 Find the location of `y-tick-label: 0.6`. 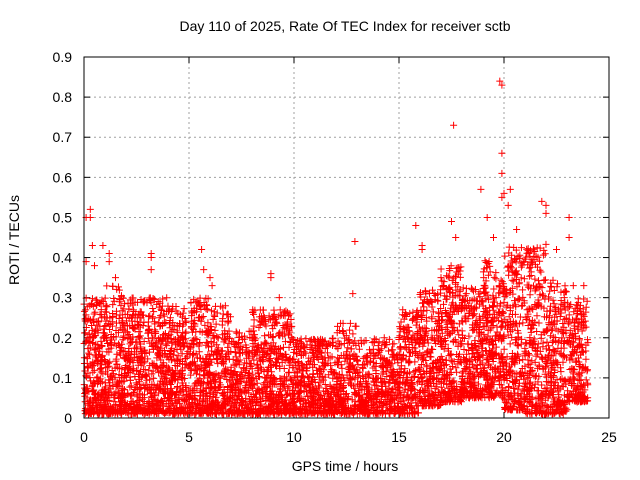

y-tick-label: 0.6 is located at coordinates (63, 177).